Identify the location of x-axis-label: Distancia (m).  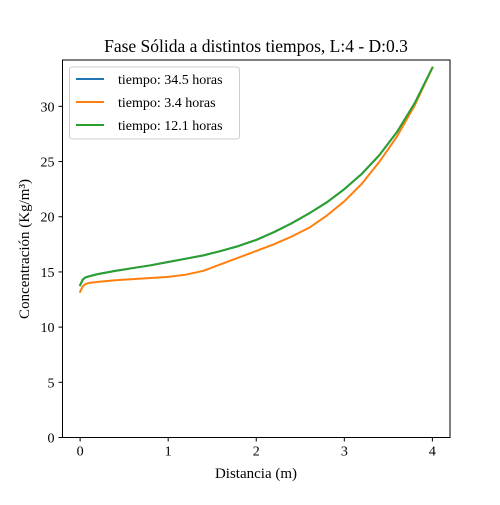
(256, 474).